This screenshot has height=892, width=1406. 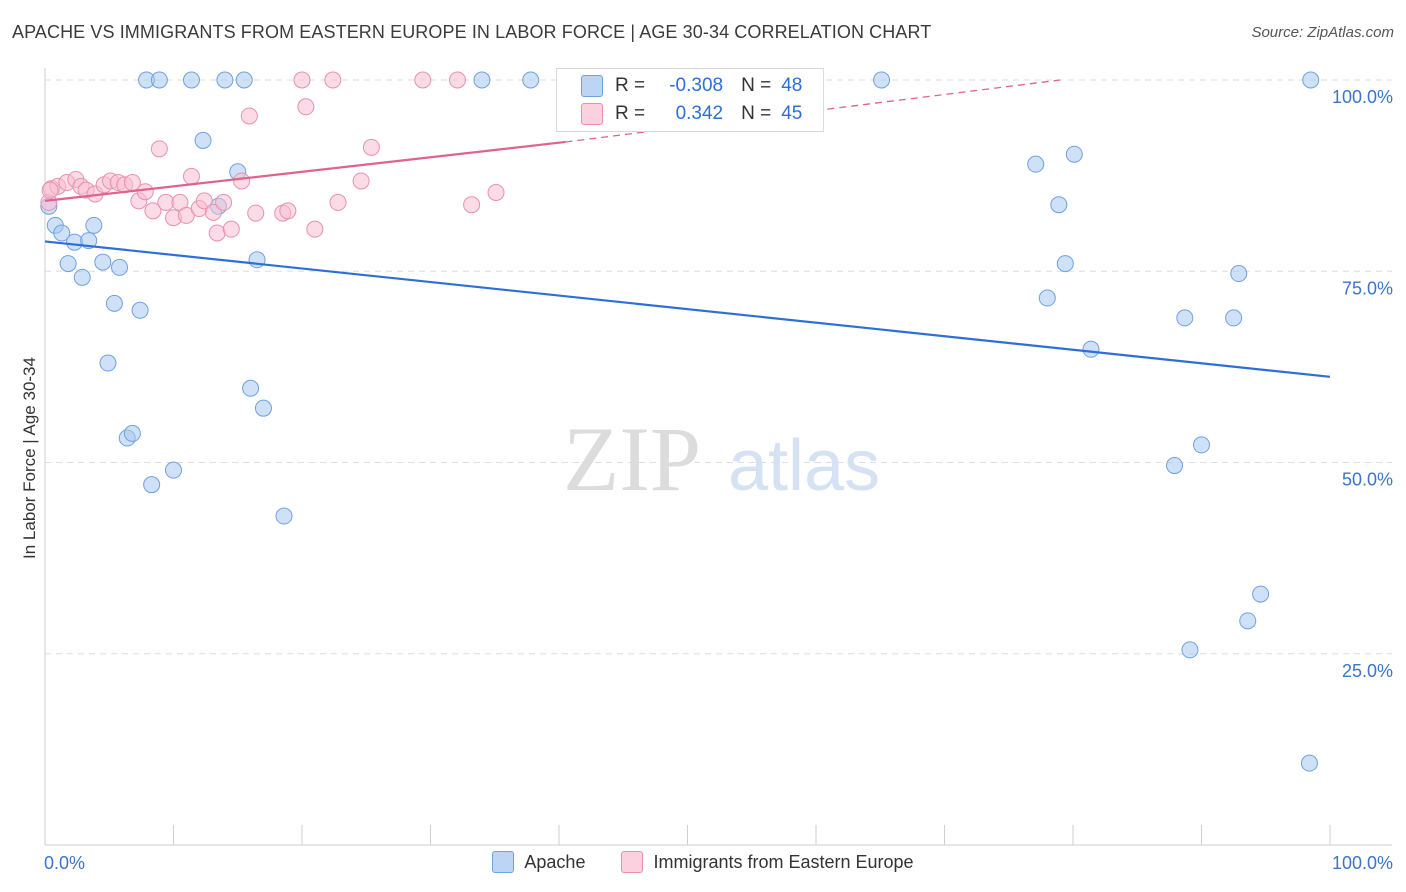 What do you see at coordinates (632, 862) in the screenshot?
I see `legend-immigrants-swatch` at bounding box center [632, 862].